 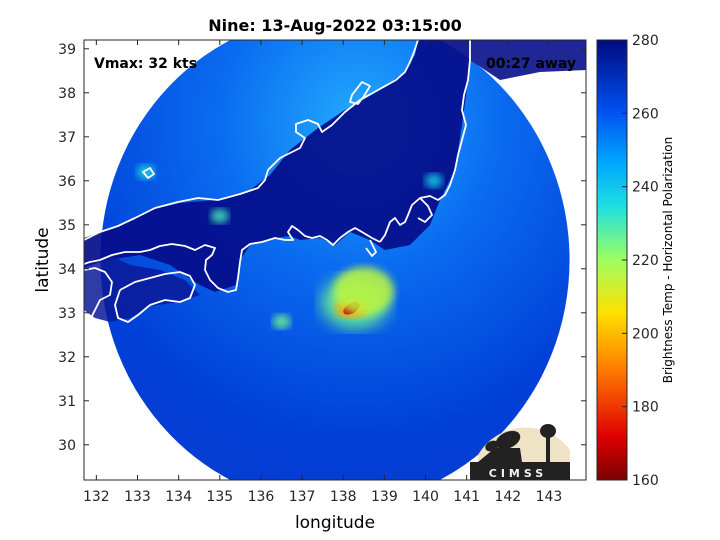 What do you see at coordinates (67, 226) in the screenshot?
I see `y-tick-label: 35` at bounding box center [67, 226].